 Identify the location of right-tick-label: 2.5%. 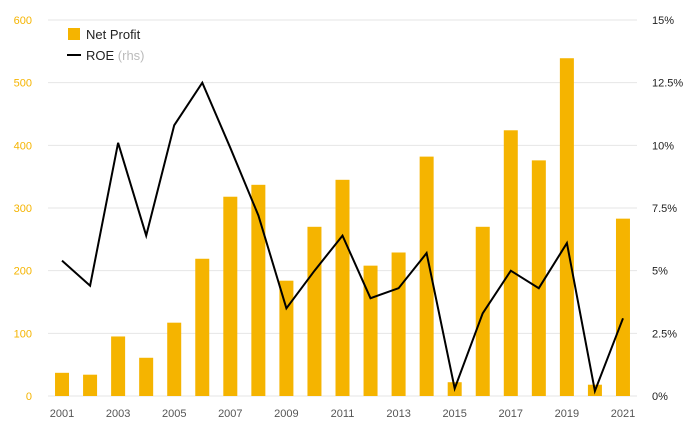
(664, 334).